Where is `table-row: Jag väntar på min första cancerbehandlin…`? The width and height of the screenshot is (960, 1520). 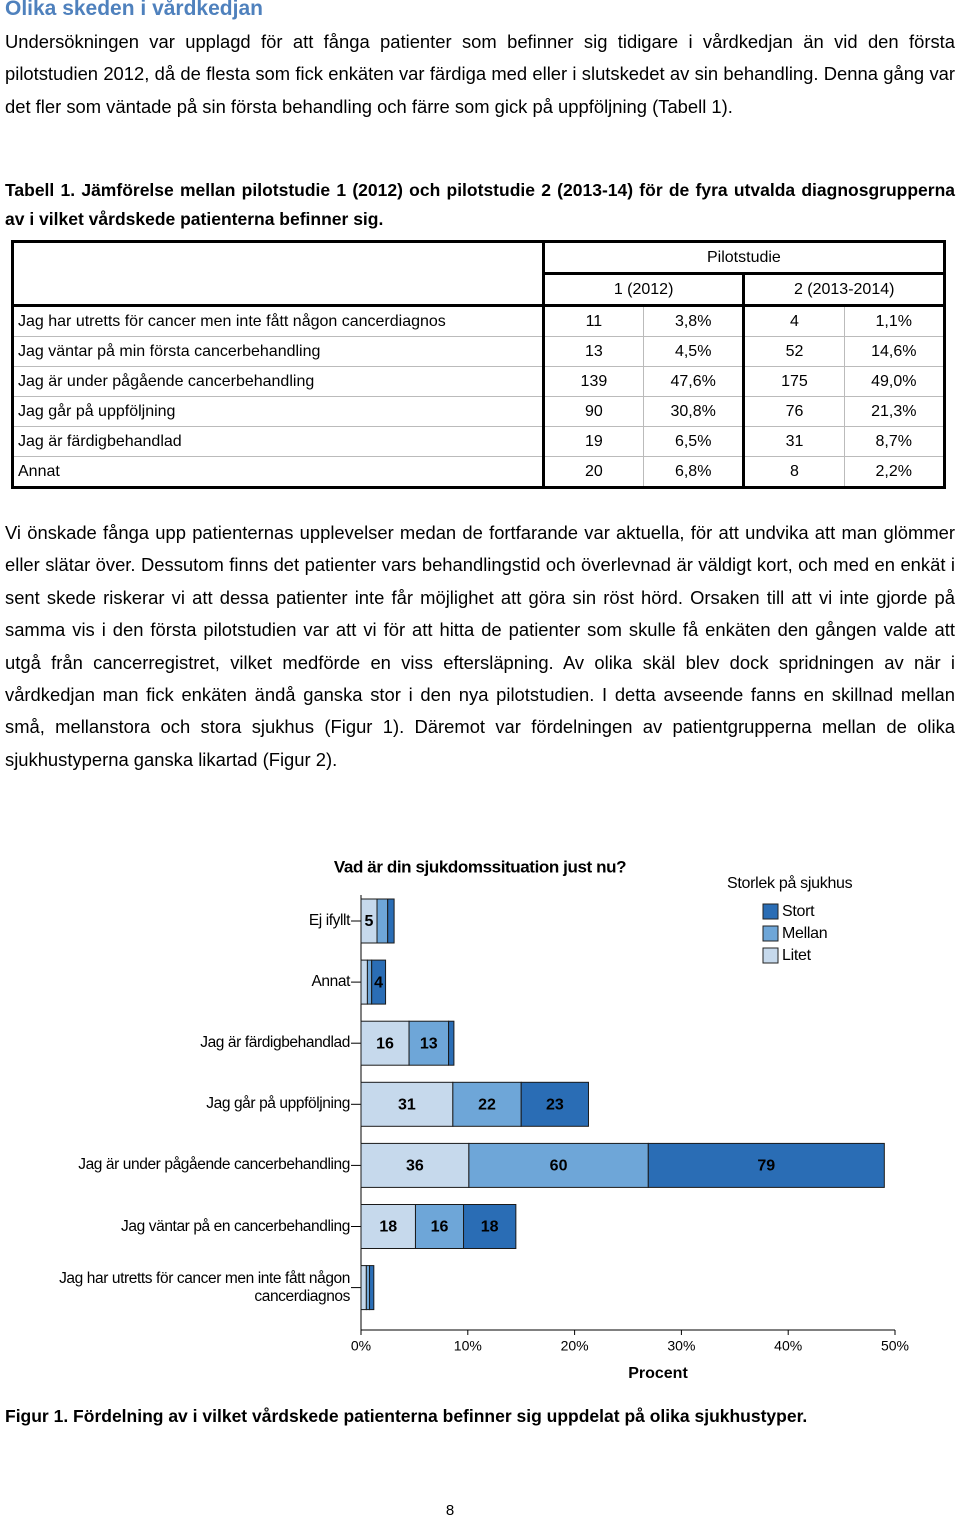 table-row: Jag väntar på min första cancerbehandlin… is located at coordinates (478, 351).